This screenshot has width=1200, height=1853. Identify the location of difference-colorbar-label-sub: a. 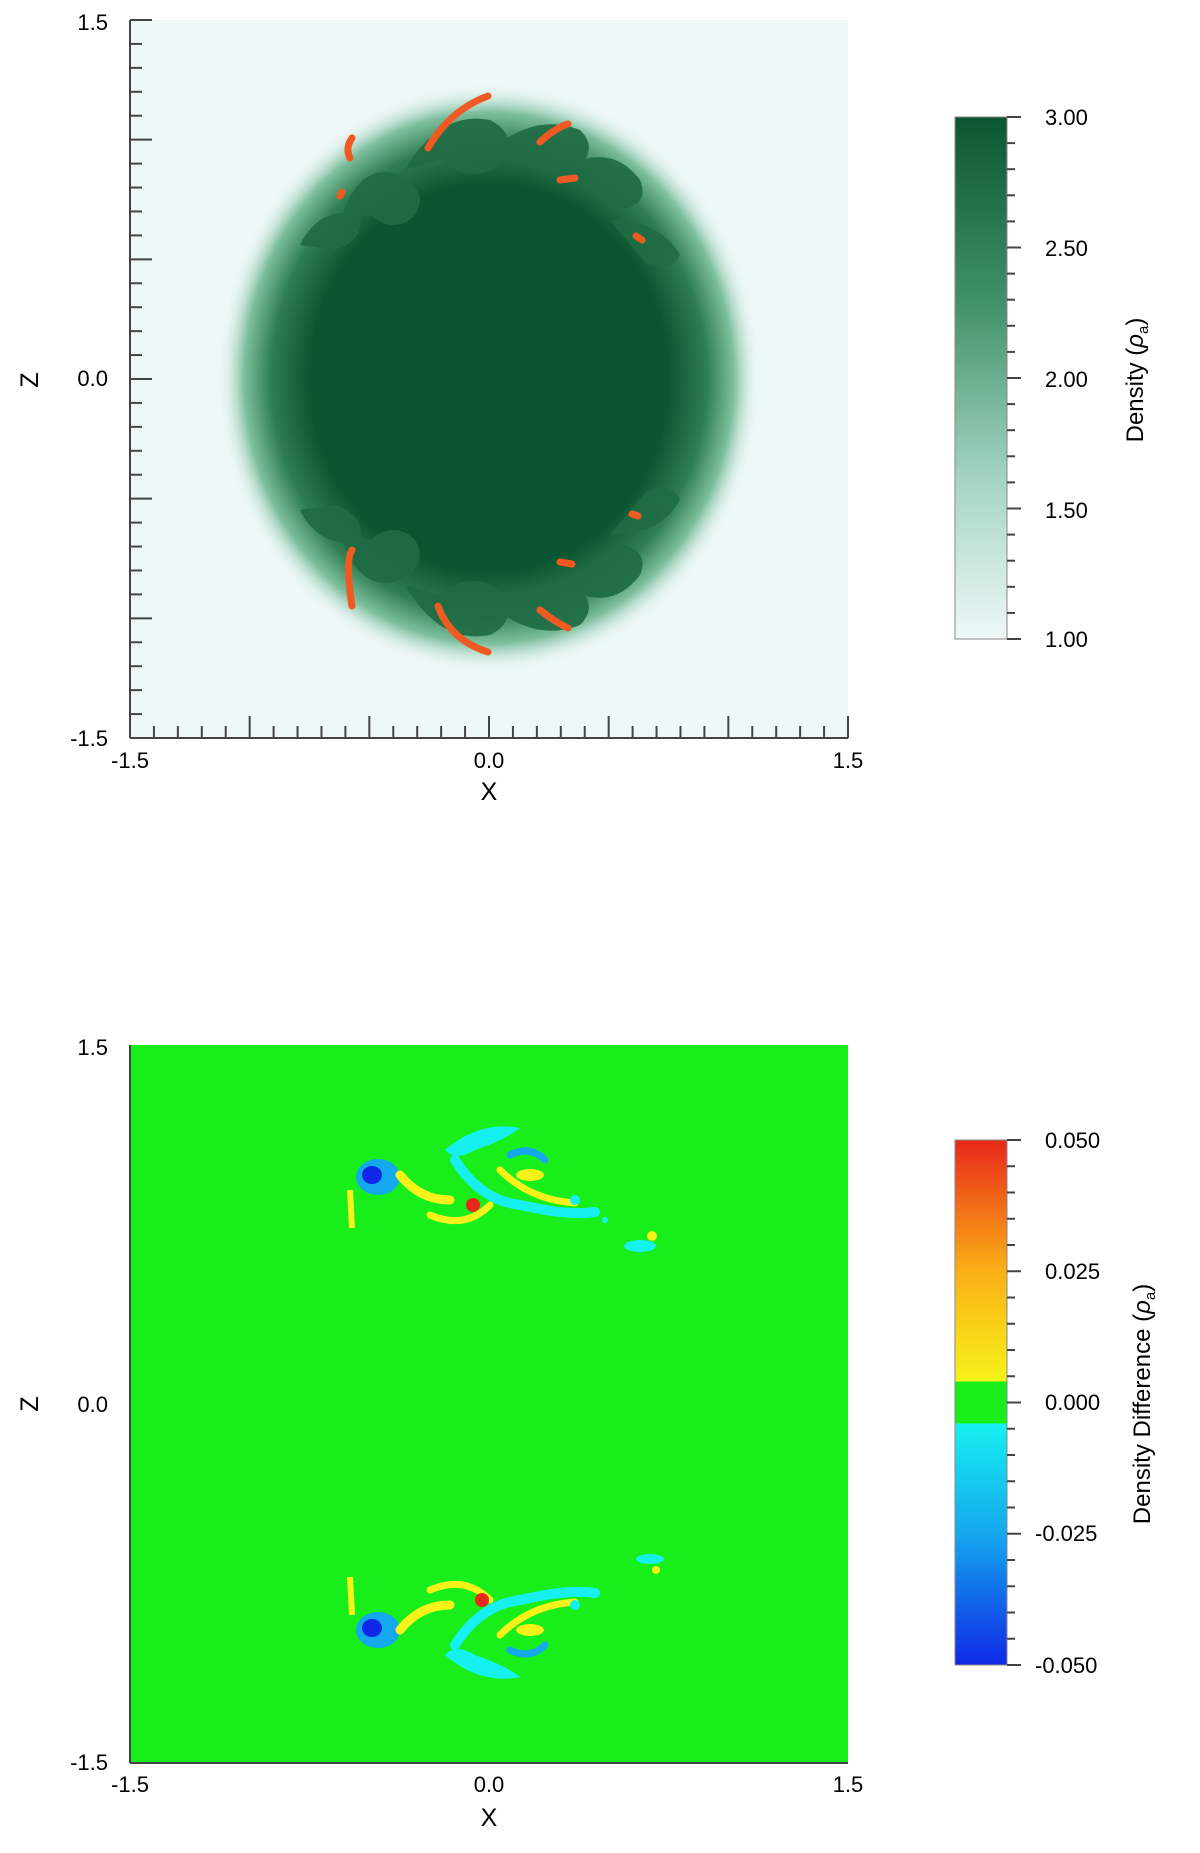
(1150, 1295).